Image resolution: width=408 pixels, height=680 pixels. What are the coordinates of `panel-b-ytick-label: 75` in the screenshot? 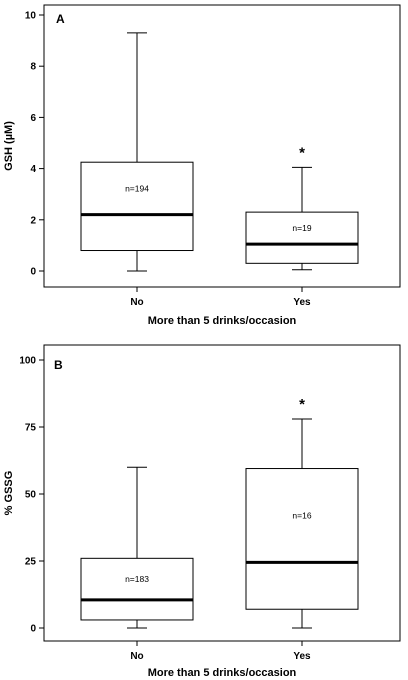 It's located at (31, 428).